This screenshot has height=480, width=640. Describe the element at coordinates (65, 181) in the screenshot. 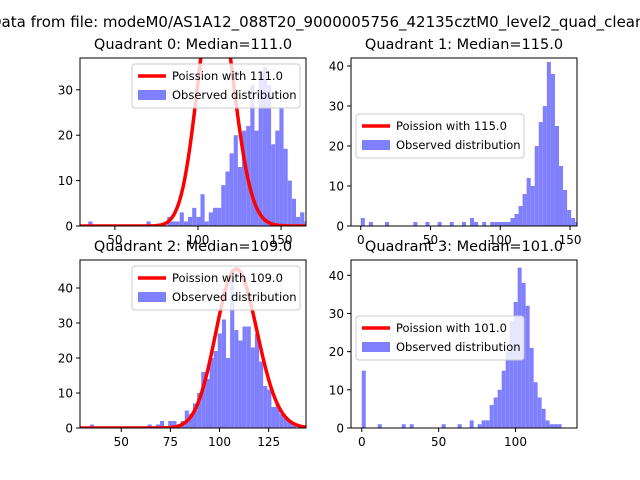

I see `quadrant-0-ytick-label: 10` at that location.